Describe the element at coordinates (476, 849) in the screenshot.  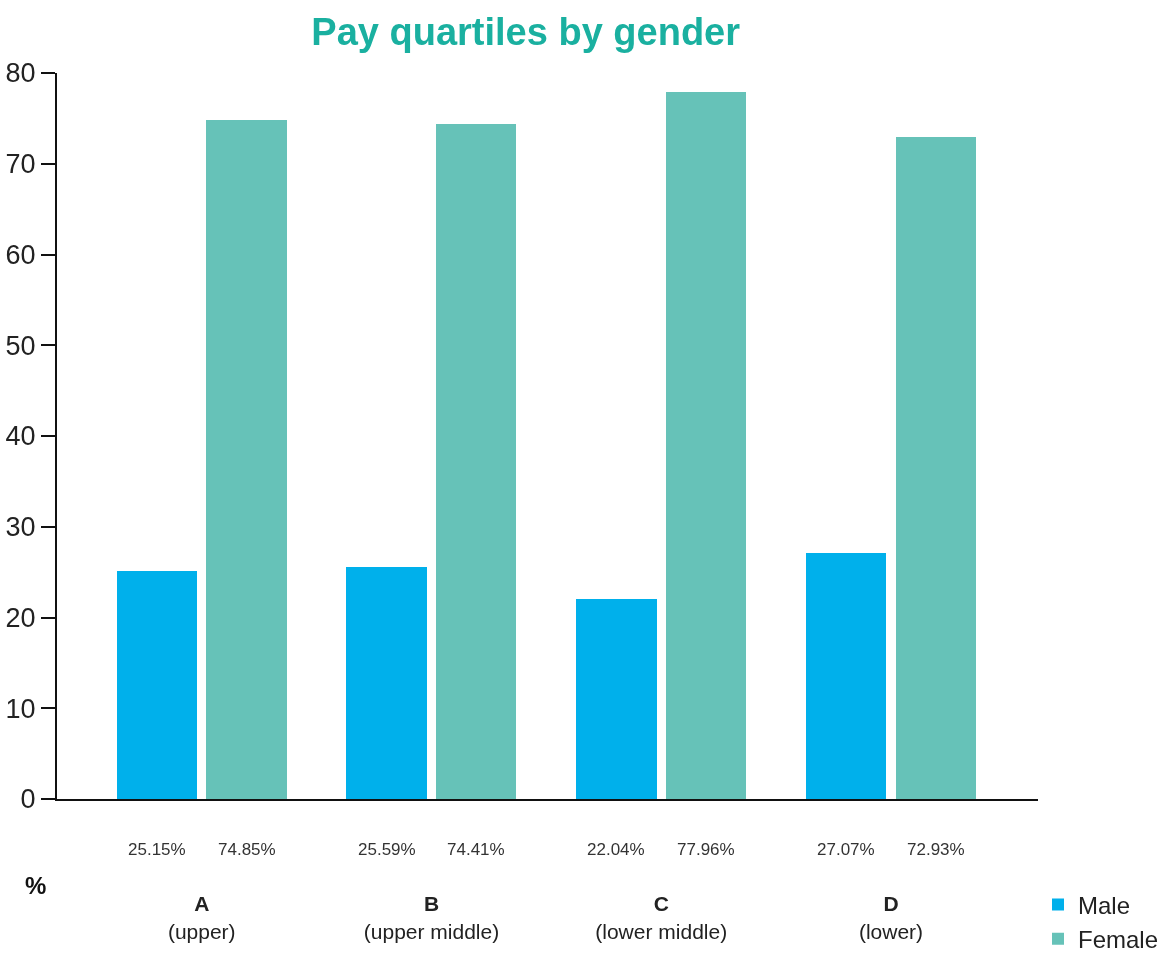
I see `data-label: 74.41%` at that location.